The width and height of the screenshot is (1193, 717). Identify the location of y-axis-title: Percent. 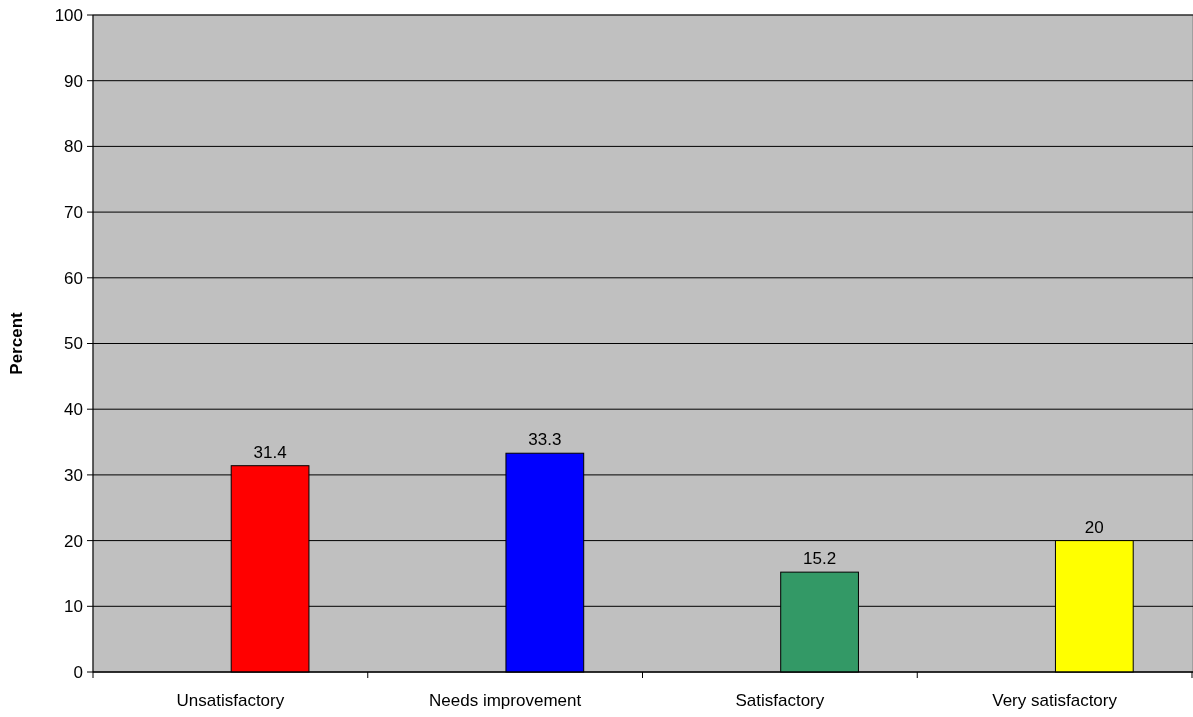
(16, 343).